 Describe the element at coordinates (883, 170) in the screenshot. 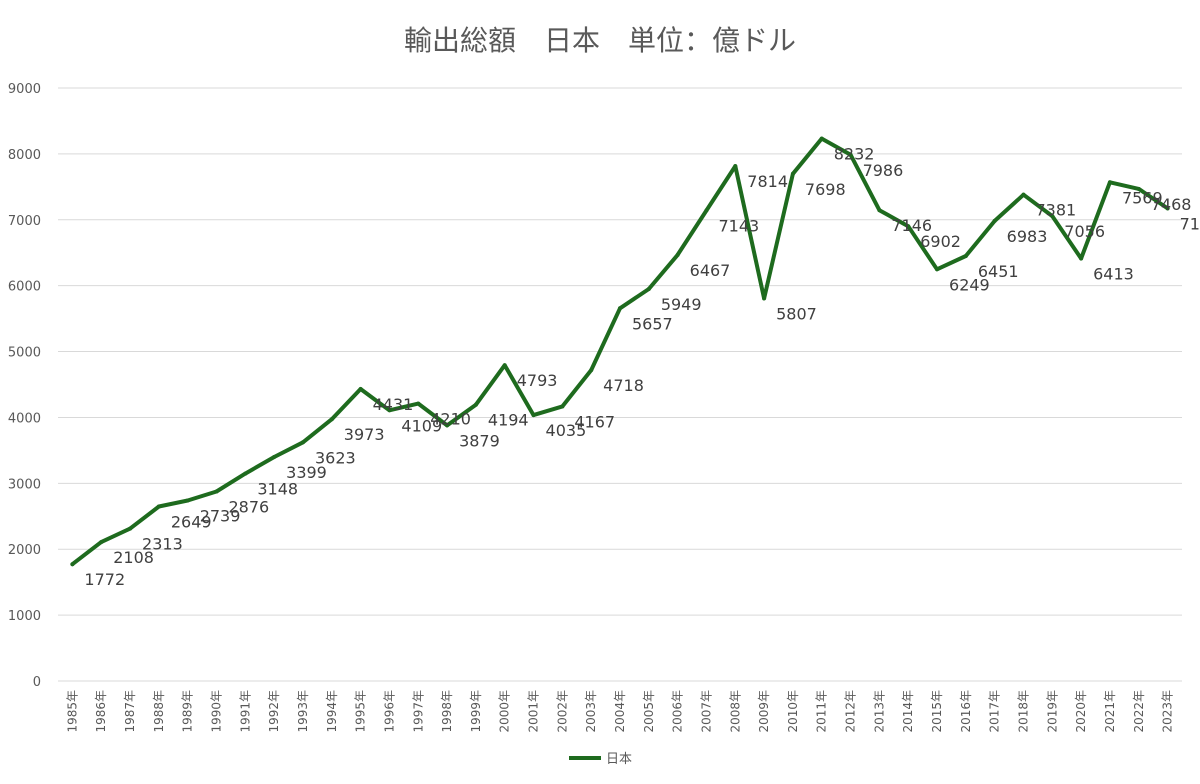

I see `data-label: 7986` at that location.